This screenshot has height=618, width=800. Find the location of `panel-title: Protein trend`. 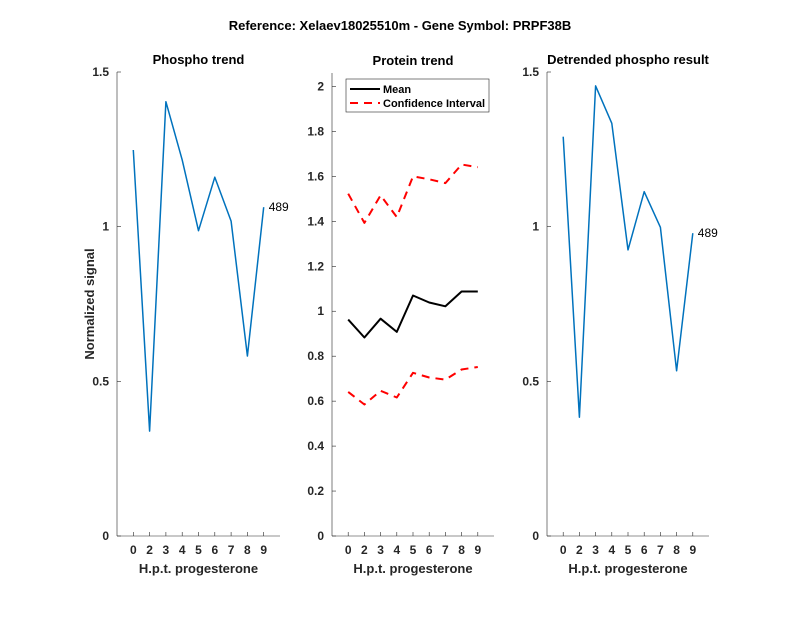

panel-title: Protein trend is located at coordinates (413, 60).